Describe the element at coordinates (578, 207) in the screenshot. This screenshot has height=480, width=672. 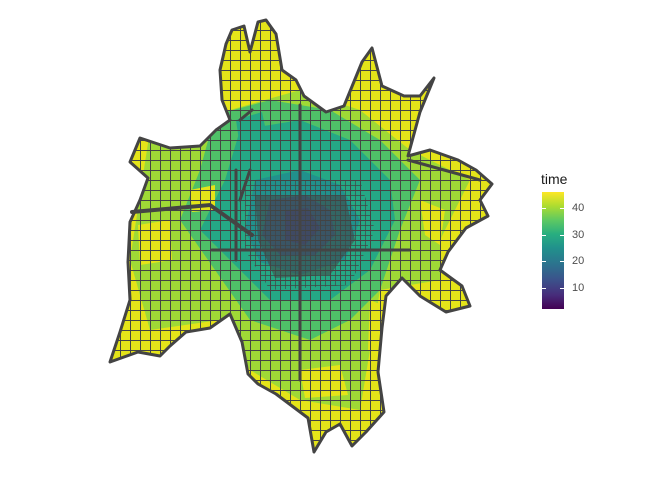
I see `legend-tick-label: 40` at that location.